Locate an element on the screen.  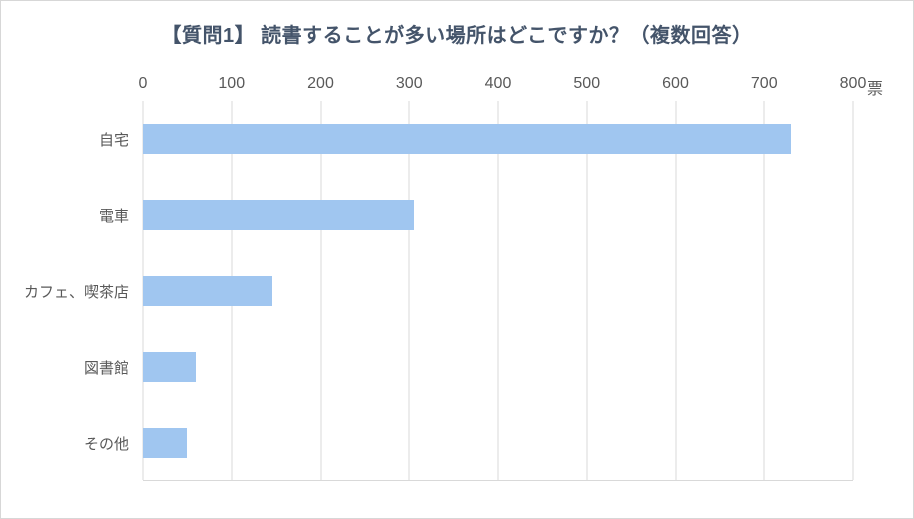
axis-tick-label: 500 is located at coordinates (587, 83).